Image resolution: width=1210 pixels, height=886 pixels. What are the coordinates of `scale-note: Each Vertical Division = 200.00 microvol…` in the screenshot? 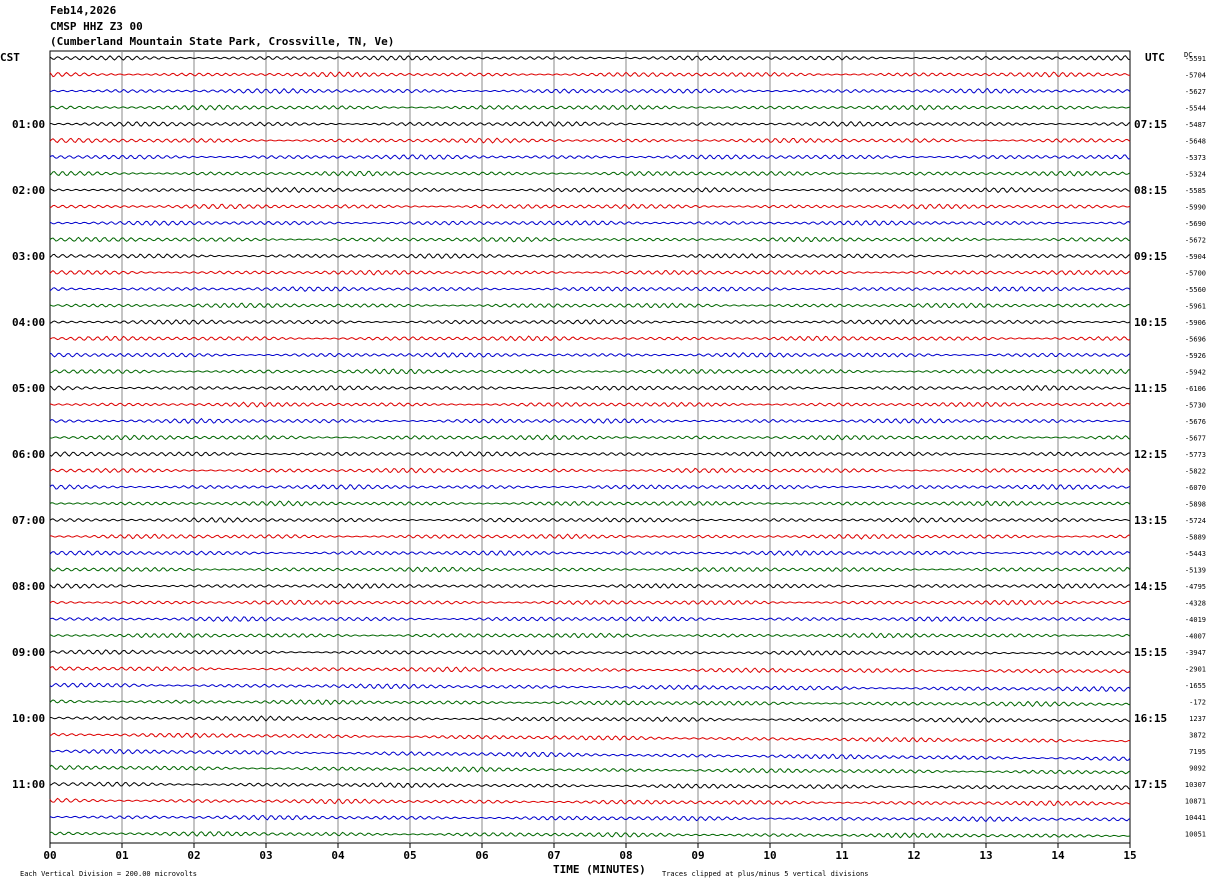 It's located at (108, 874).